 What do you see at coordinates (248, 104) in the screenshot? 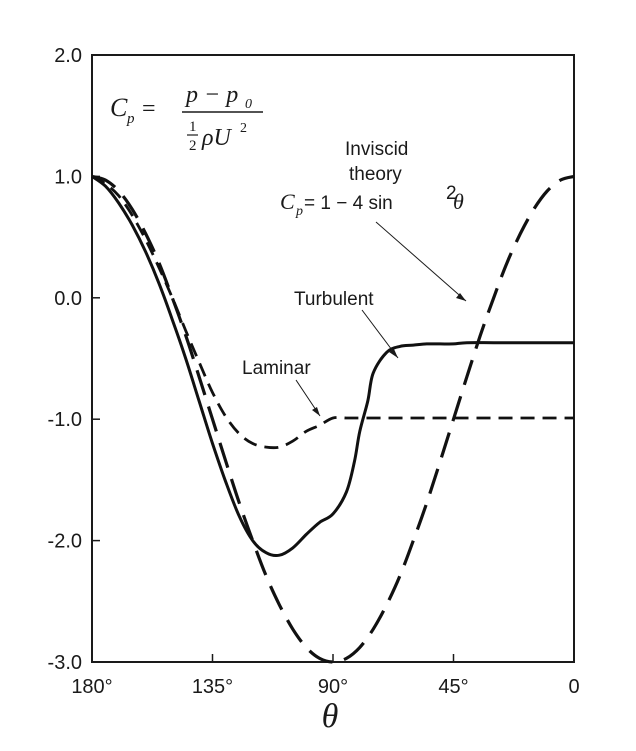
I see `formula-numerator-sub: 0` at bounding box center [248, 104].